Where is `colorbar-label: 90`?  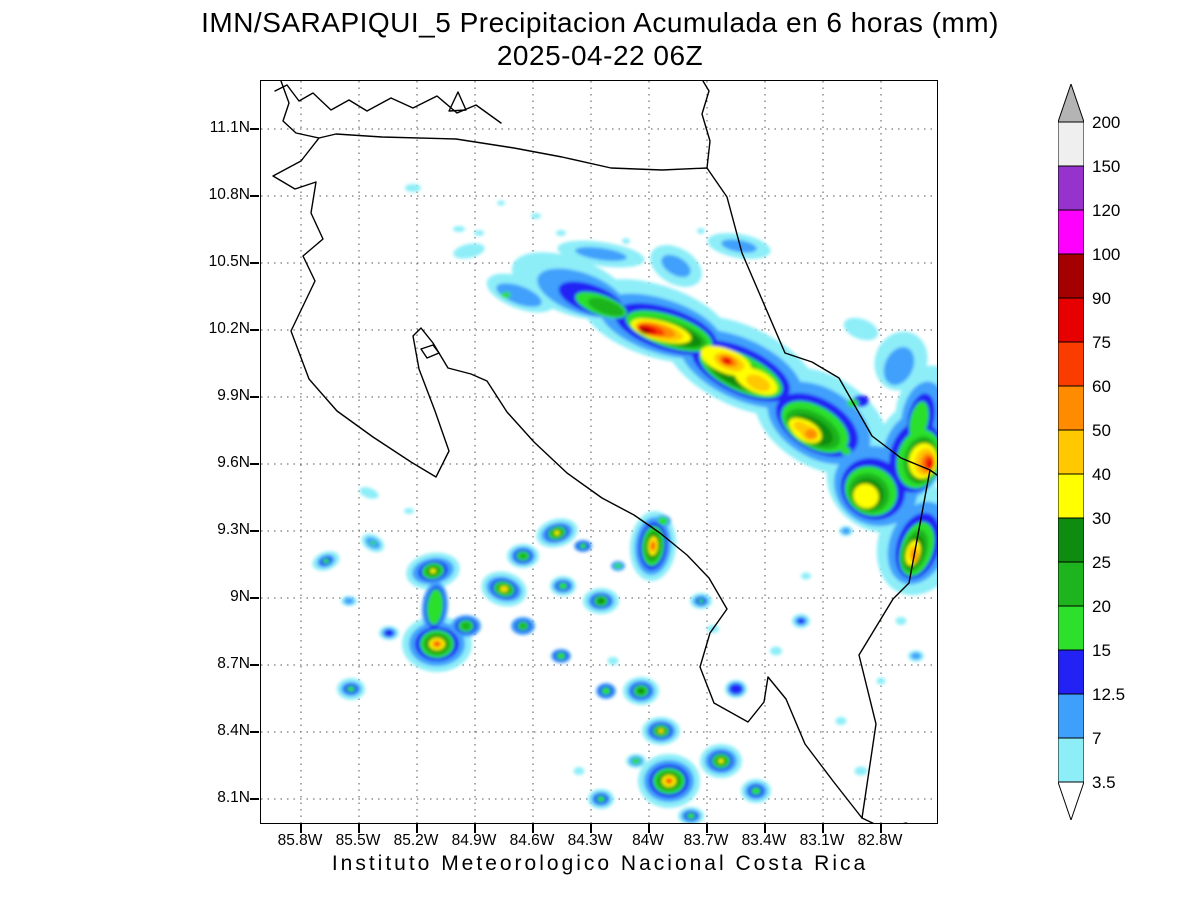 colorbar-label: 90 is located at coordinates (1101, 298).